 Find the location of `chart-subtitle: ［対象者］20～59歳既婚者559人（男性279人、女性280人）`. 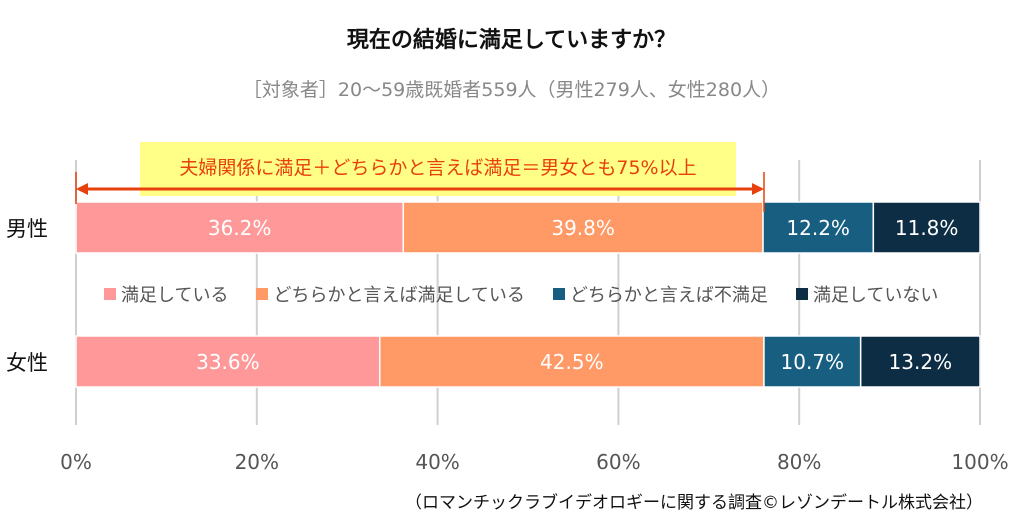

chart-subtitle: ［対象者］20～59歳既婚者559人（男性279人、女性280人） is located at coordinates (511, 90).